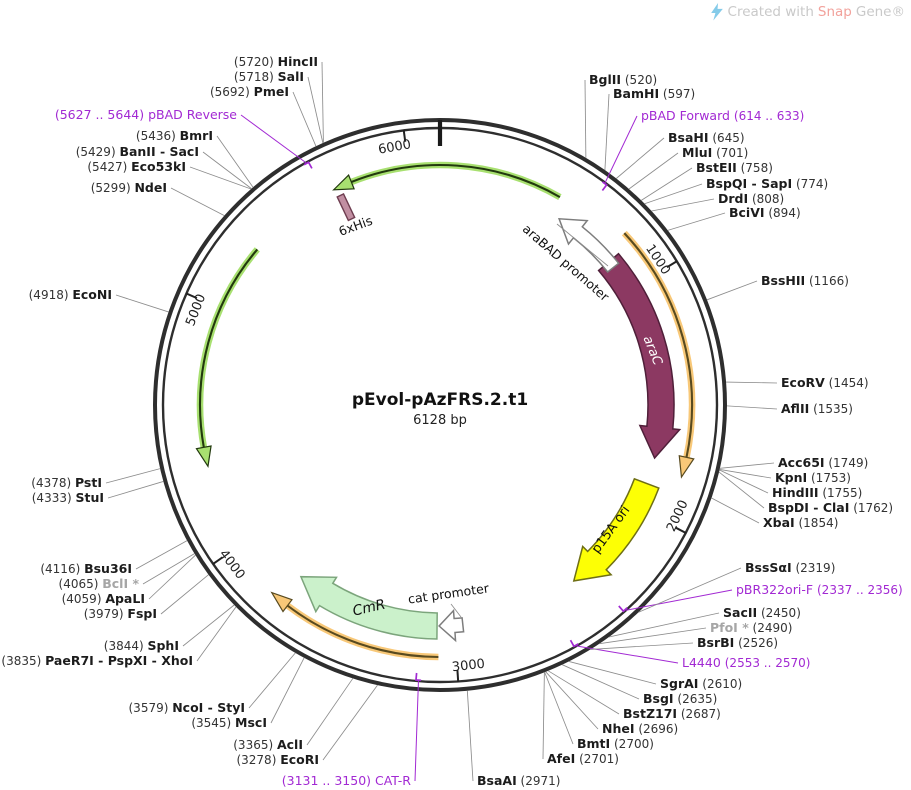  Describe the element at coordinates (642, 646) in the screenshot. I see `enzyme-callout-BsrBI` at that location.